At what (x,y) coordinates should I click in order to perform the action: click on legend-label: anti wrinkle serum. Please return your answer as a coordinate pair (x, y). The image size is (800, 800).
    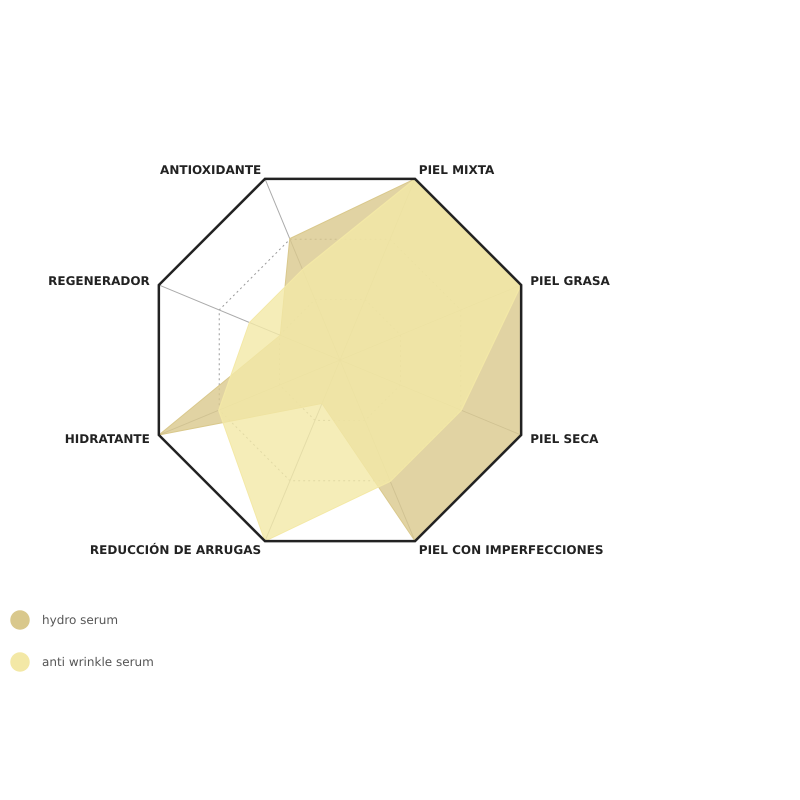
    Looking at the image, I should click on (98, 662).